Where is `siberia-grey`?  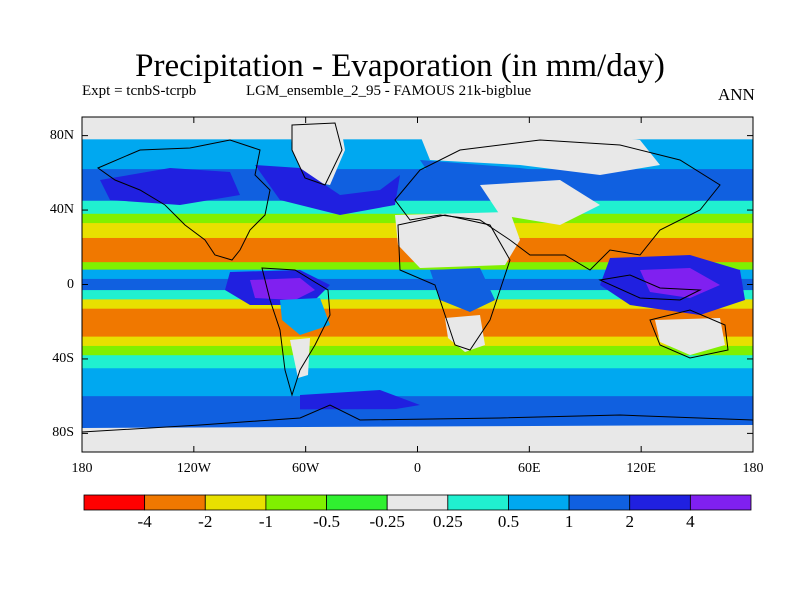
siberia-grey is located at coordinates (540, 152).